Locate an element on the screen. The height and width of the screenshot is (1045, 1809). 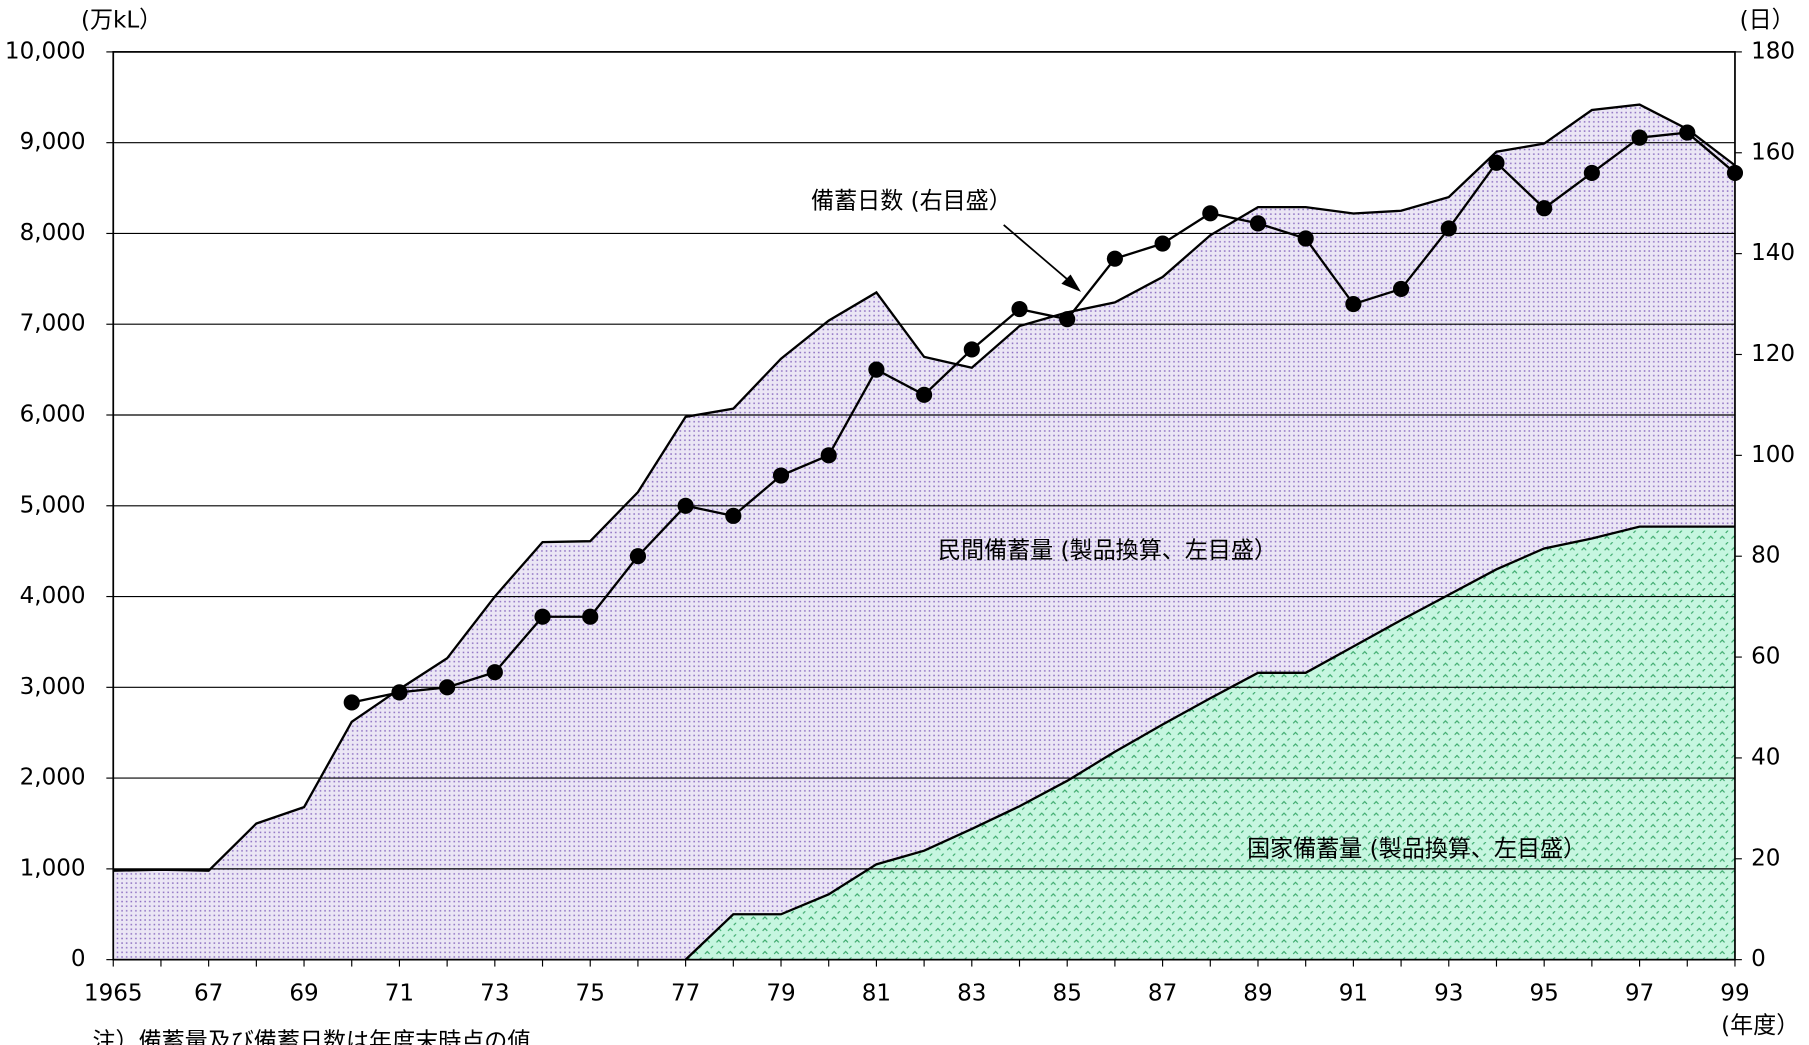
x-tick-label: 95 is located at coordinates (1544, 994).